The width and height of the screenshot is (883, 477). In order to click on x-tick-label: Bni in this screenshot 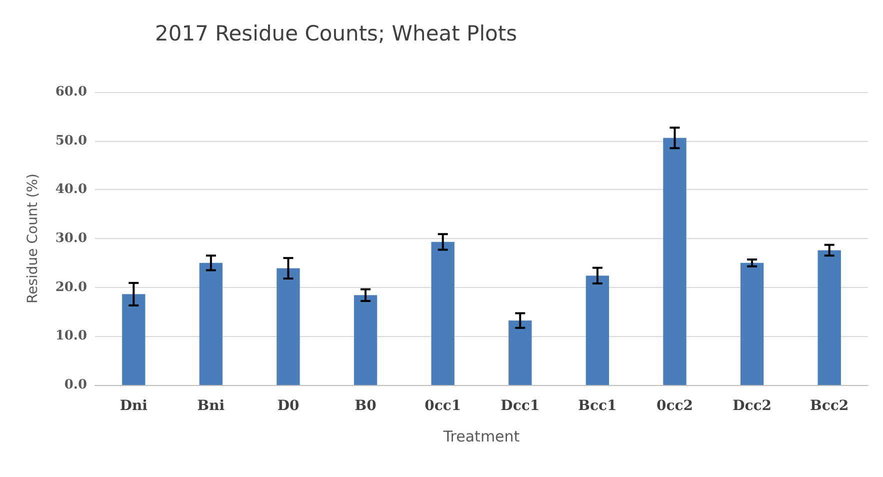, I will do `click(211, 406)`.